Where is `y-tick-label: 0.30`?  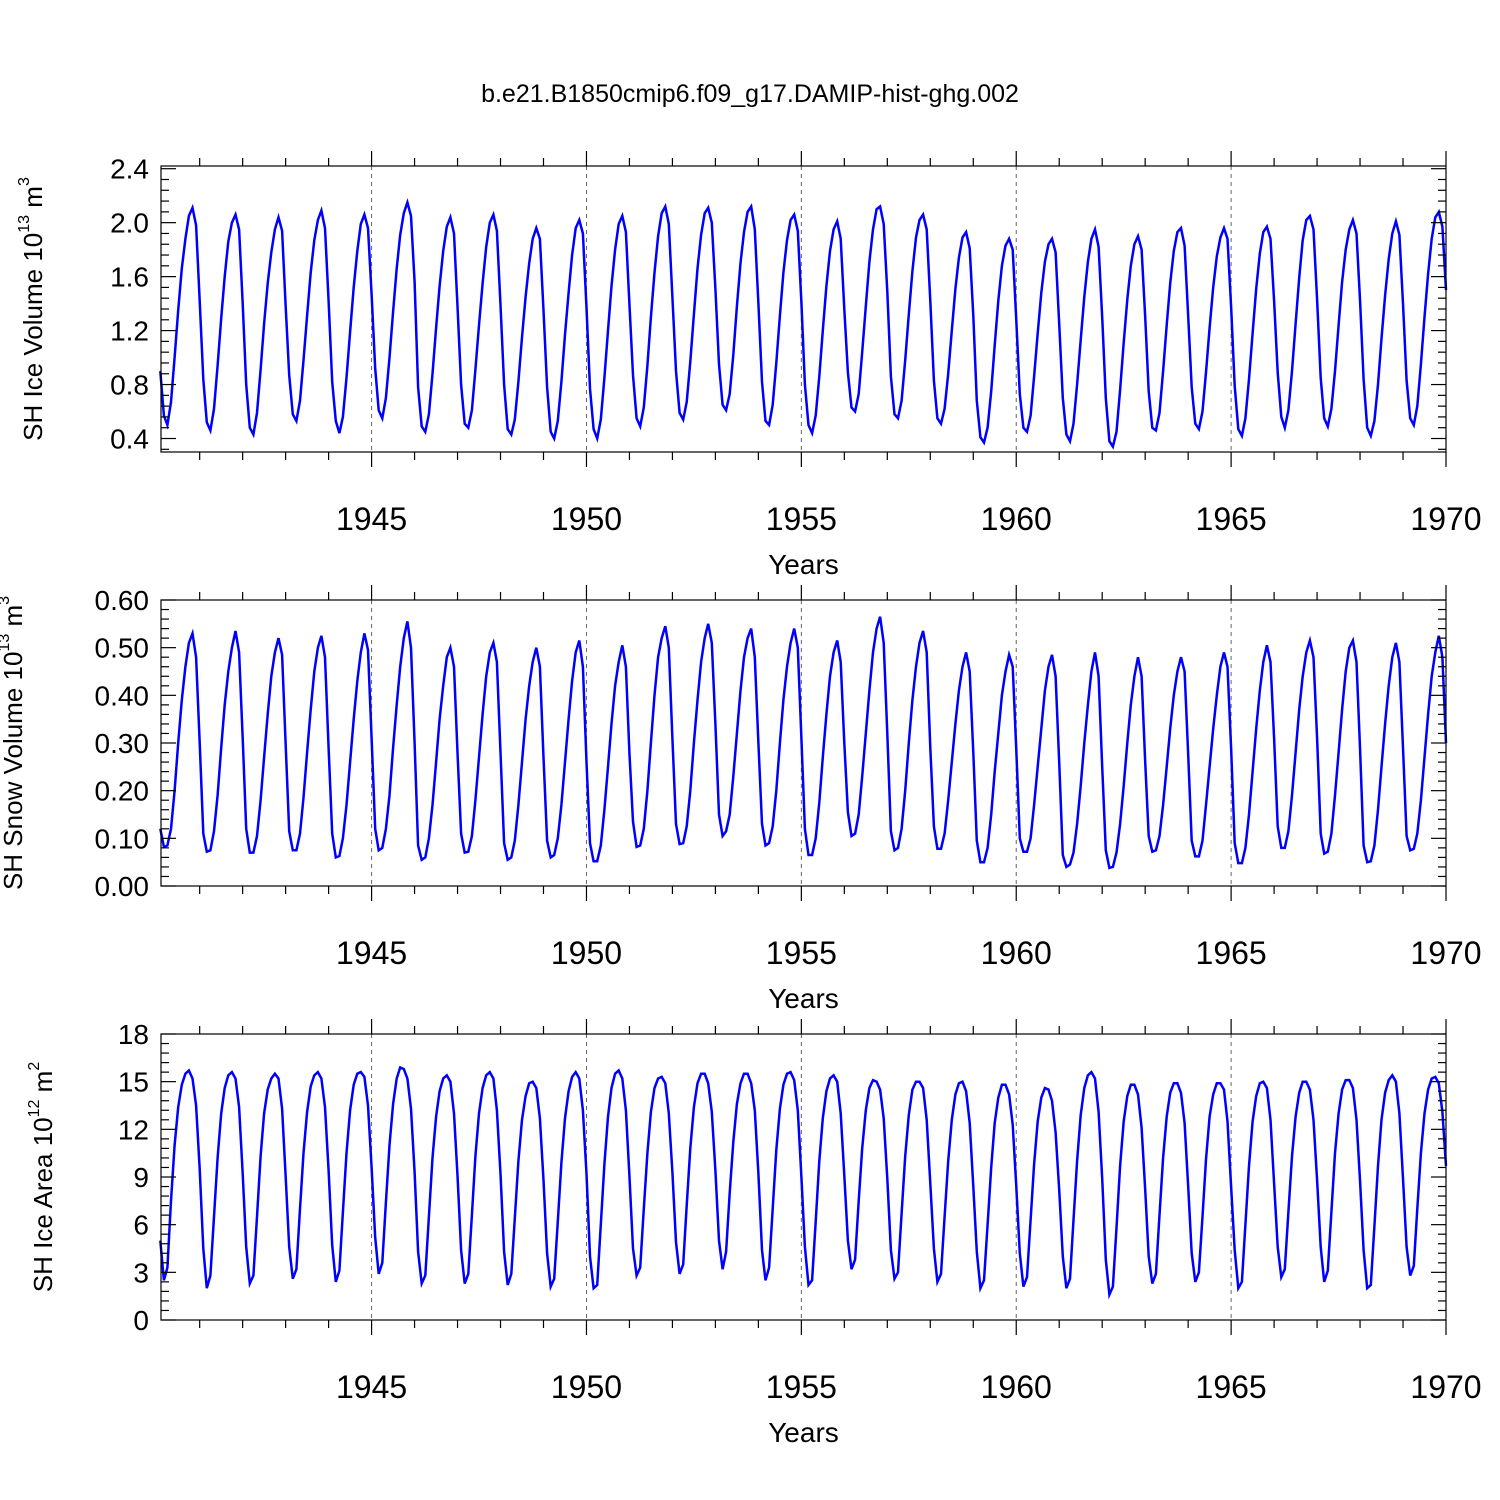
y-tick-label: 0.30 is located at coordinates (122, 743).